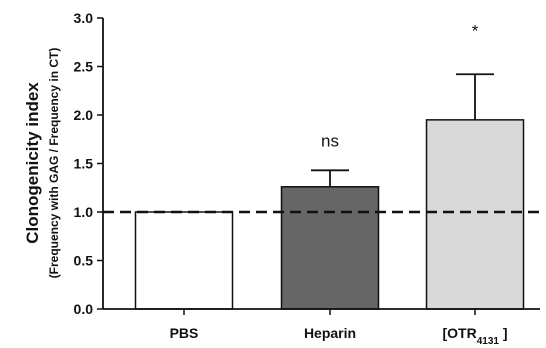  What do you see at coordinates (84, 309) in the screenshot?
I see `y-tick-label-0: 0.0` at bounding box center [84, 309].